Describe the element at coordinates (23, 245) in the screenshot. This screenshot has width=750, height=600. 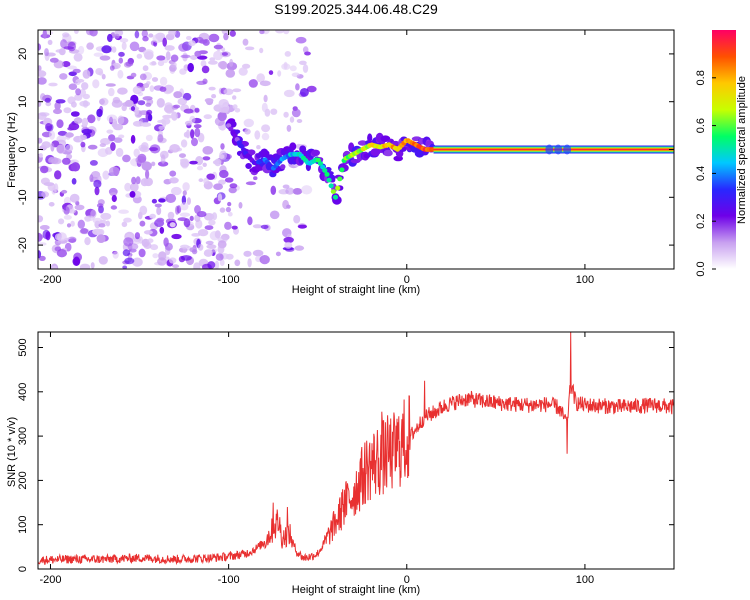
I see `spectrogram-y-tick-label: -20` at that location.